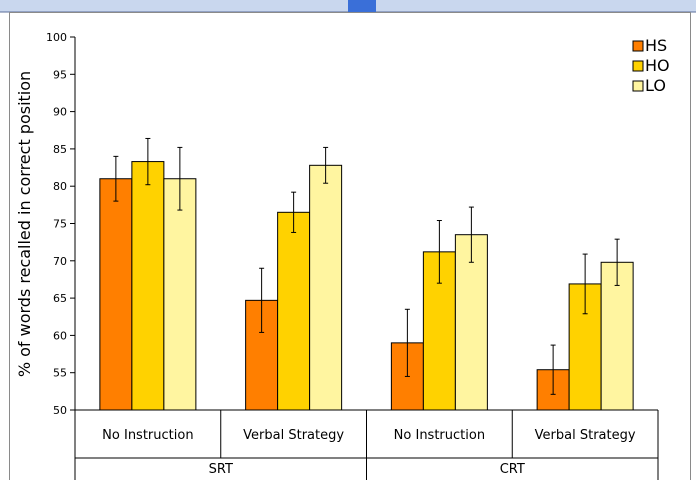 This screenshot has height=480, width=696. What do you see at coordinates (362, 6) in the screenshot?
I see `window-grip-handle` at bounding box center [362, 6].